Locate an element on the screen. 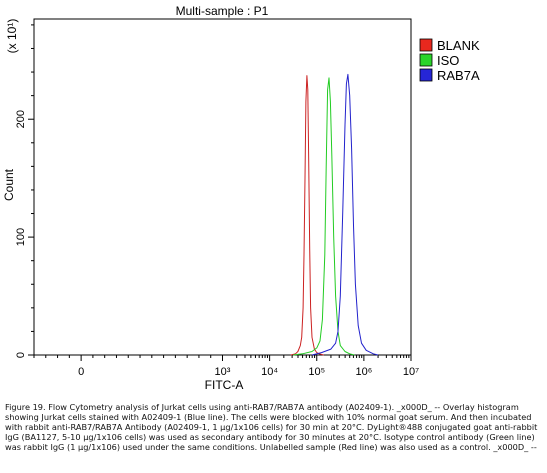  series-line-blank is located at coordinates (307, 215).